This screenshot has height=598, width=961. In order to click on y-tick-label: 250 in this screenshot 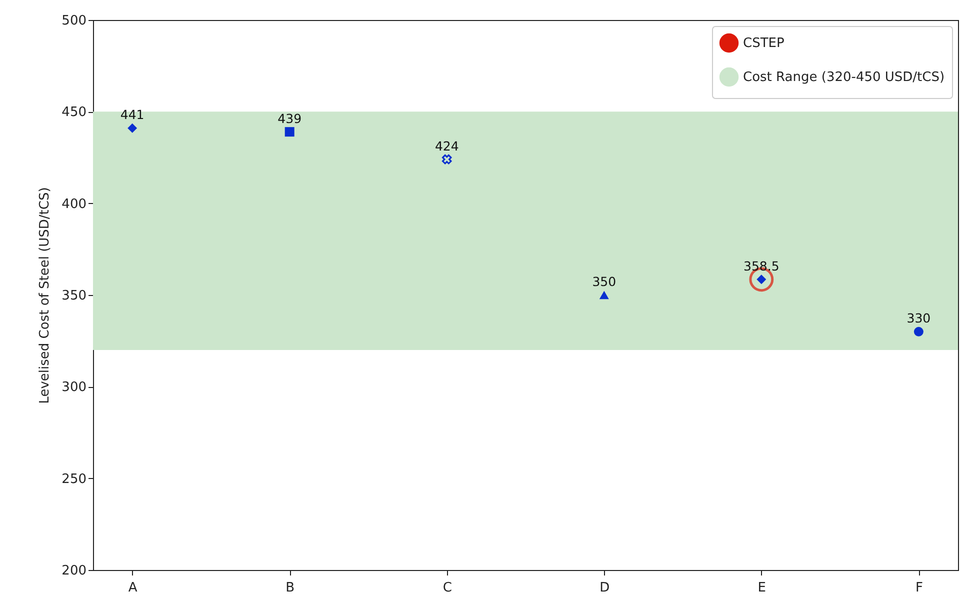, I will do `click(74, 479)`.